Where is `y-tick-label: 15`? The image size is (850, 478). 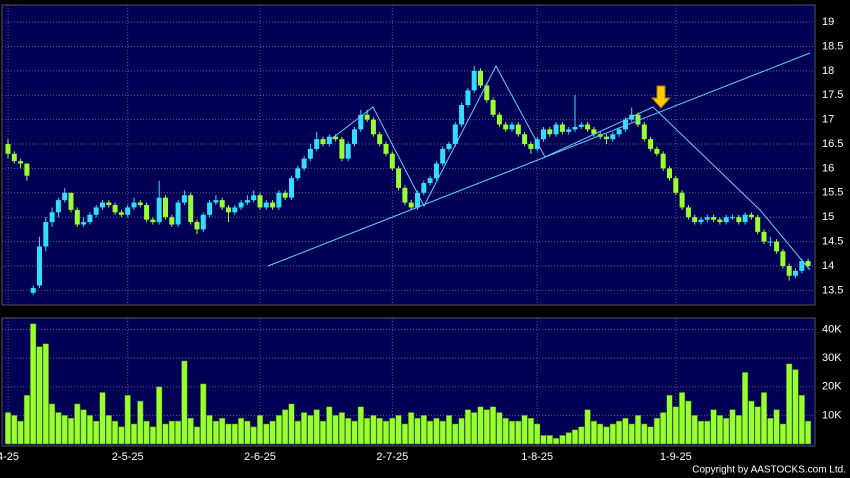 y-tick-label: 15 is located at coordinates (828, 217).